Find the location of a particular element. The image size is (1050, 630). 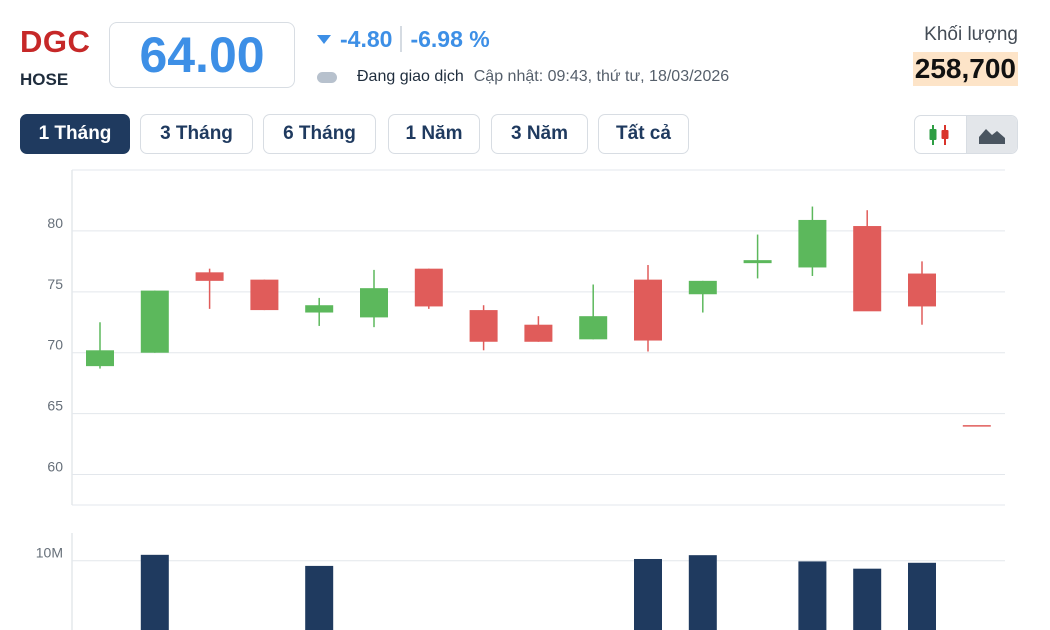

price-tick-label: 70 is located at coordinates (55, 345).